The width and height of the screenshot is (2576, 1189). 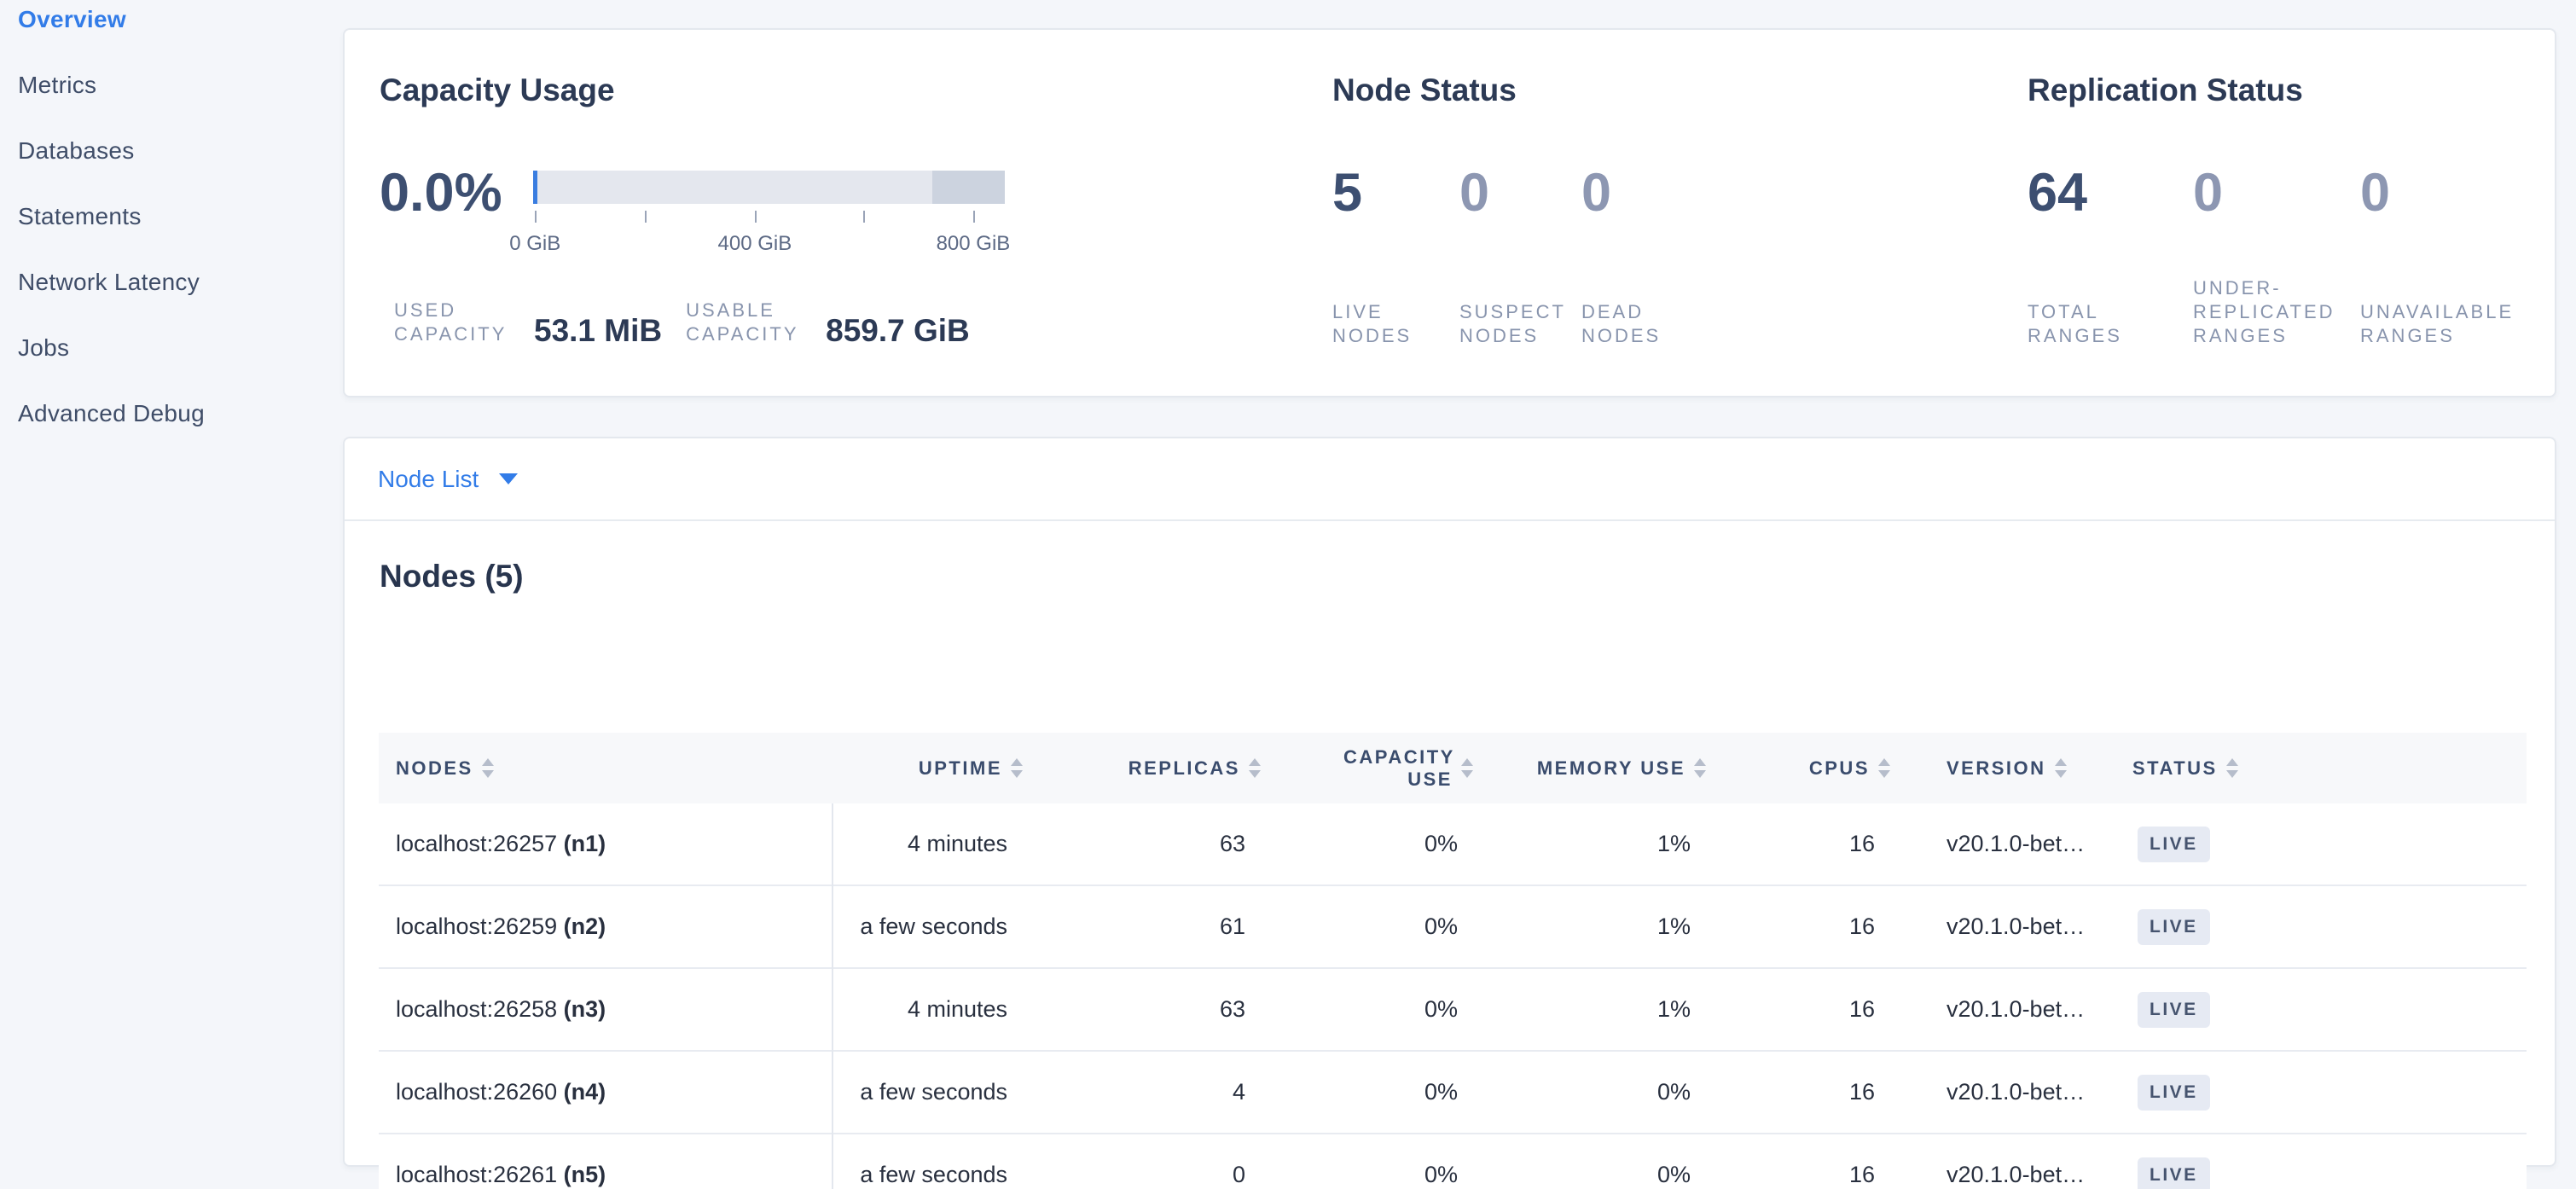 I want to click on sidebar-item-advanced-debug: Advanced Debug, so click(x=112, y=413).